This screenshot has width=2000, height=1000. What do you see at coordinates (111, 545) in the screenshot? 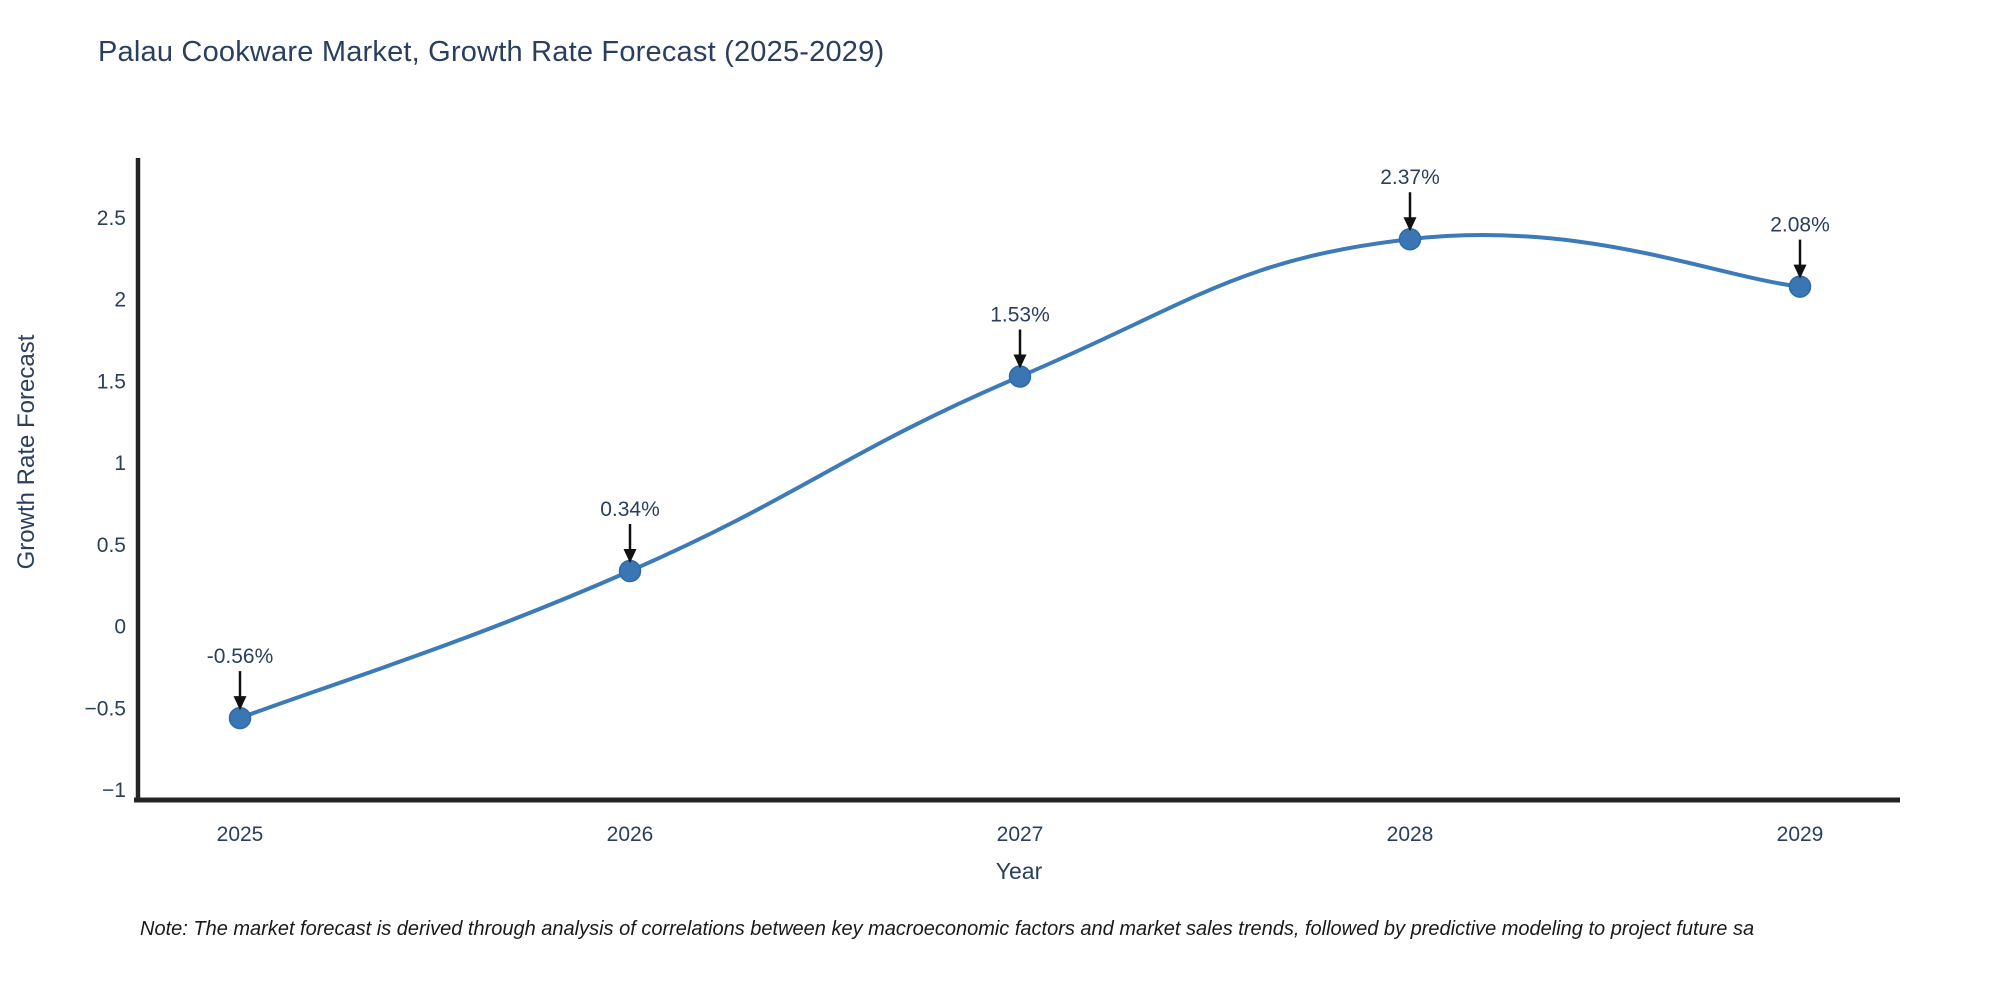
I see `y-tick-label: 0.5` at bounding box center [111, 545].